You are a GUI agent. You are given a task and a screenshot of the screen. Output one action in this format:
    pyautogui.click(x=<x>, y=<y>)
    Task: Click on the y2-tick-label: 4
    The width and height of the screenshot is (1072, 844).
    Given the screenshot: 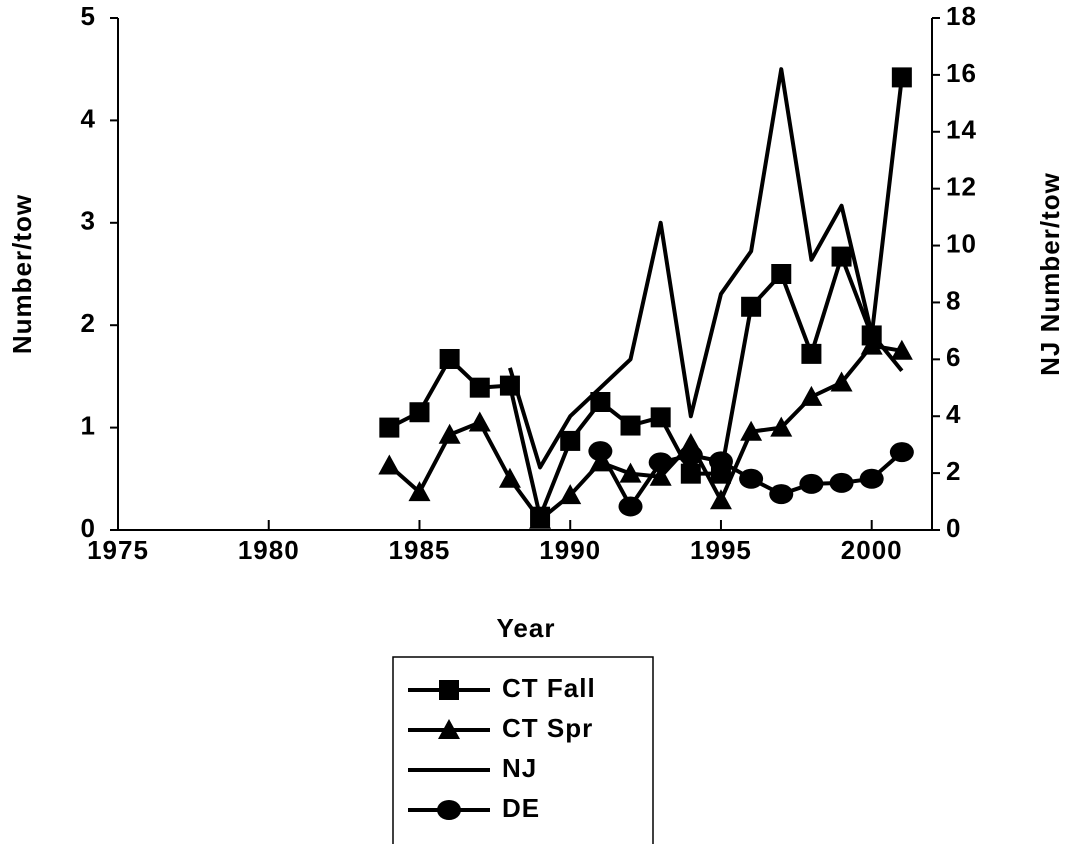 What is the action you would take?
    pyautogui.click(x=953, y=414)
    